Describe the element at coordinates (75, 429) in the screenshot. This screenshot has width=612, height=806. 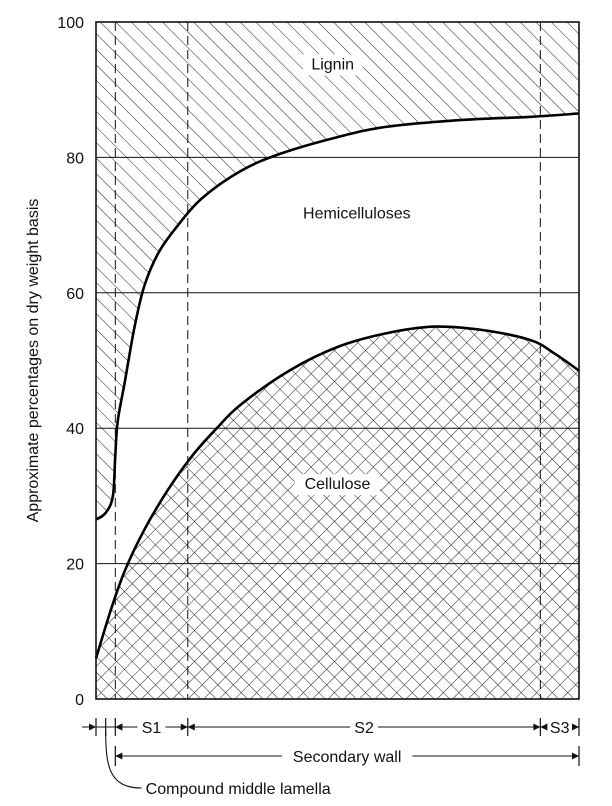
I see `y-tick-label: 40` at that location.